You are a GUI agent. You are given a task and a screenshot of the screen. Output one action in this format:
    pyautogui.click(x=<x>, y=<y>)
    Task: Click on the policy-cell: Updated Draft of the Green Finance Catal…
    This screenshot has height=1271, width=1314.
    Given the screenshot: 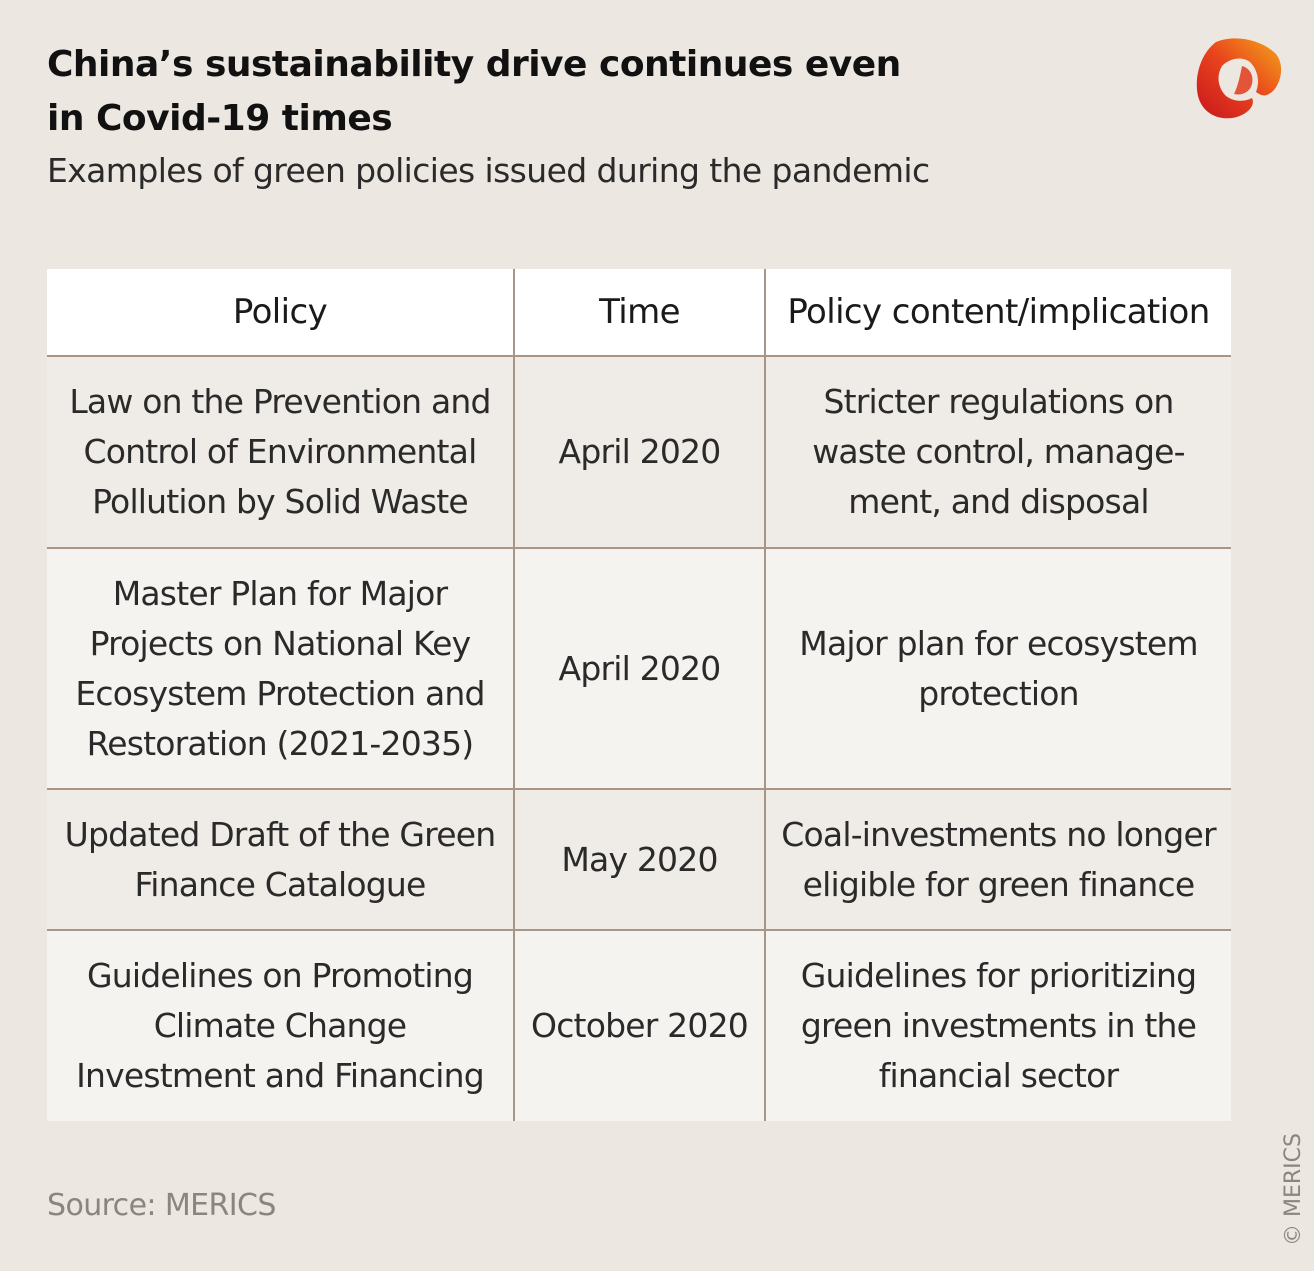 What is the action you would take?
    pyautogui.click(x=280, y=860)
    